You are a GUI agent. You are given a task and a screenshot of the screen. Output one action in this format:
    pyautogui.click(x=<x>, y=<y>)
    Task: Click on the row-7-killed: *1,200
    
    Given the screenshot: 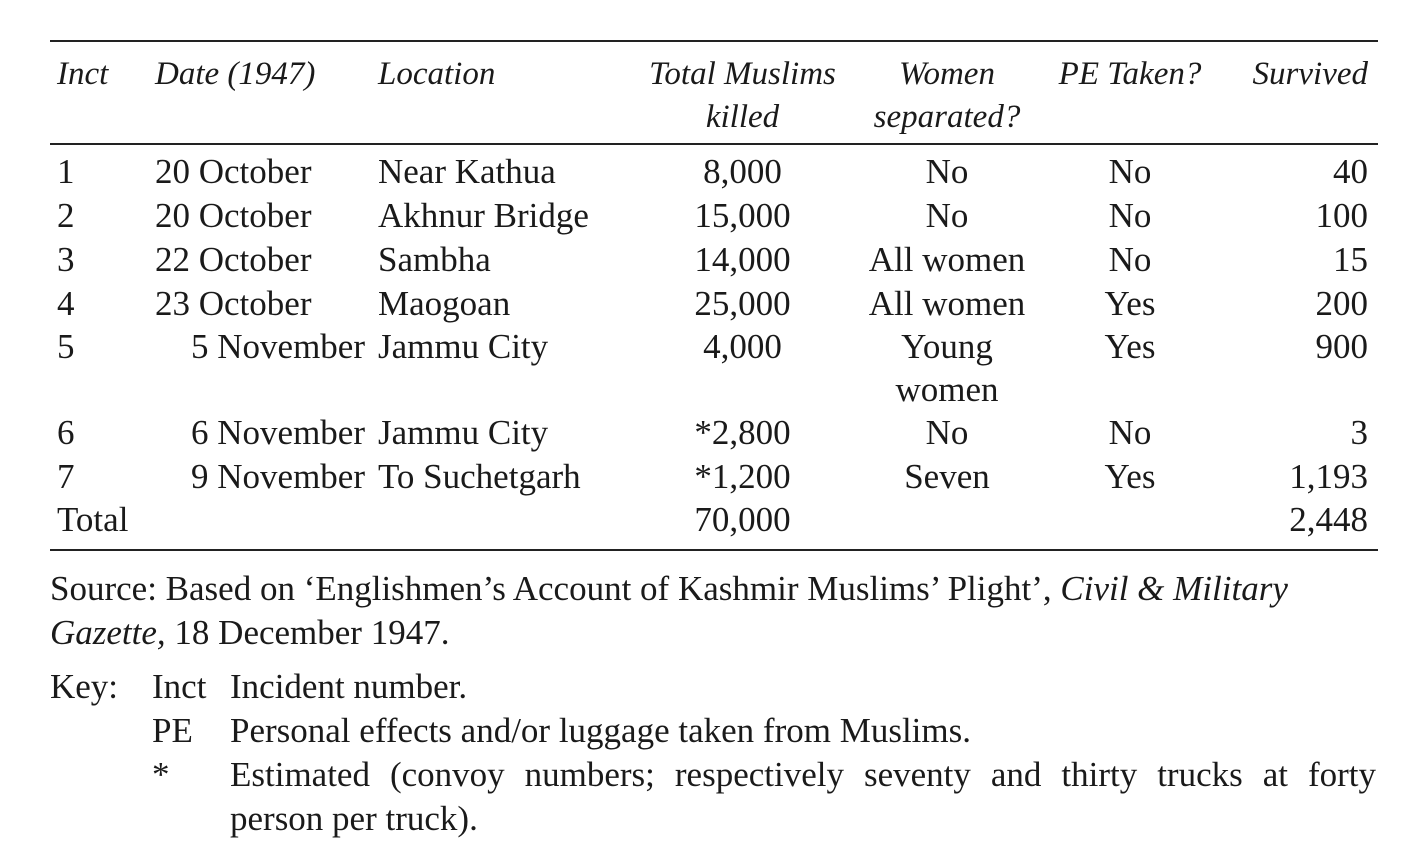 What is the action you would take?
    pyautogui.click(x=742, y=476)
    